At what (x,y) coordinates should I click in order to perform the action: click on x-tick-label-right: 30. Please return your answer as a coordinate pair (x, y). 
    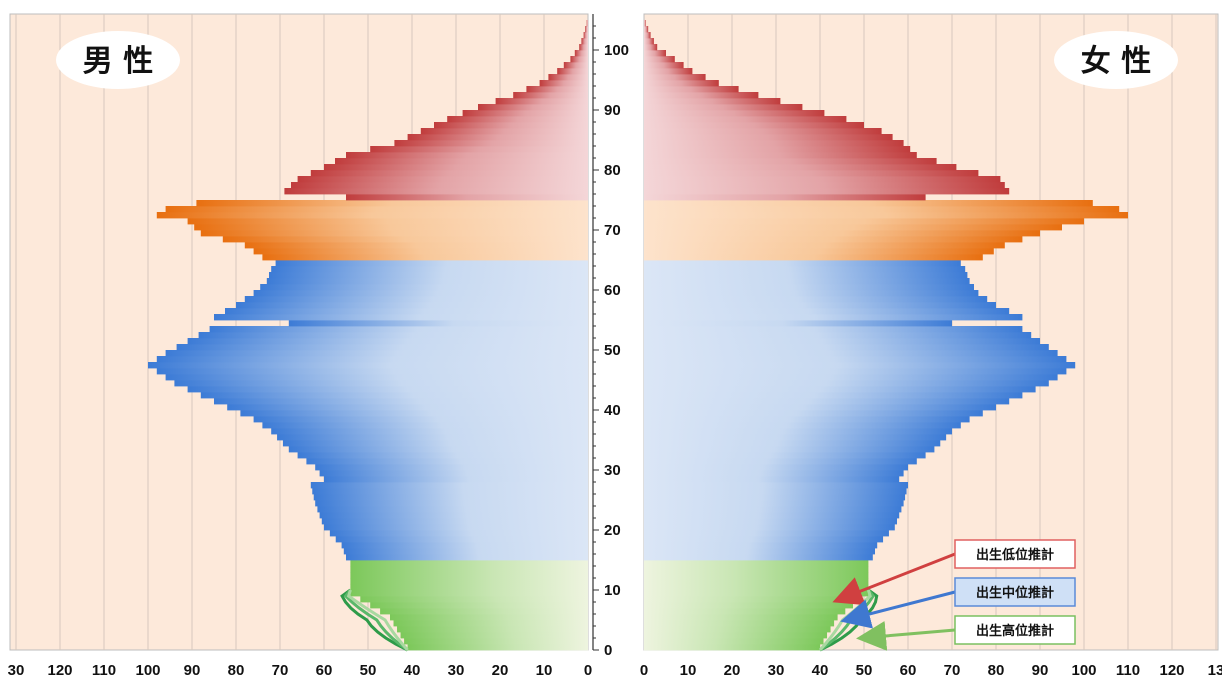
    Looking at the image, I should click on (776, 670).